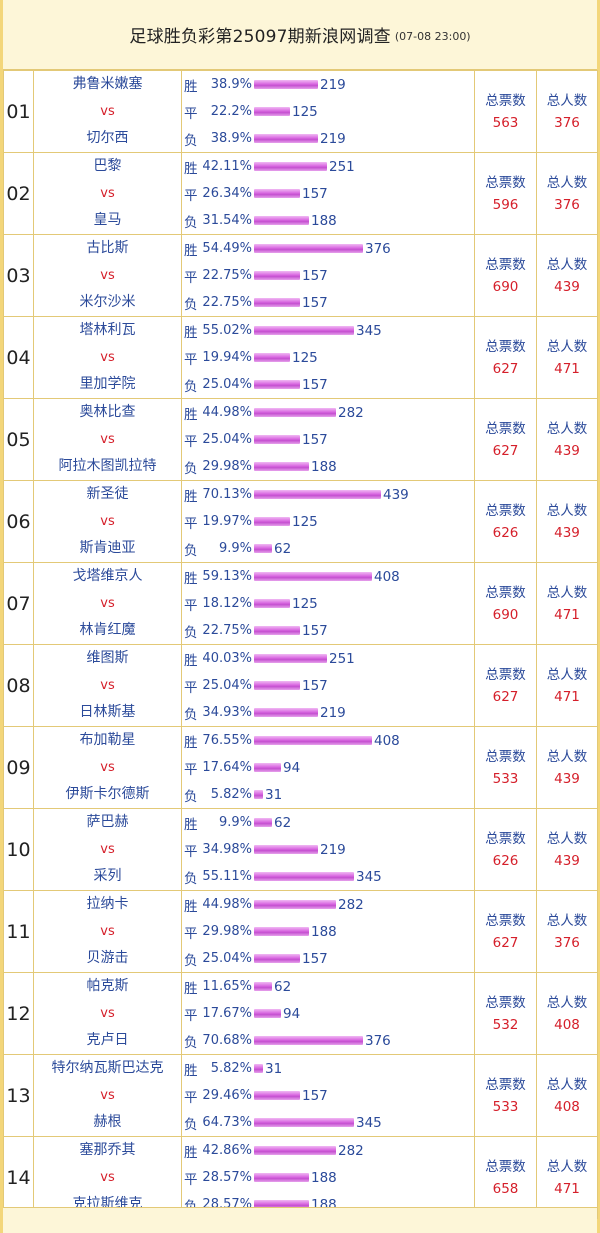 The width and height of the screenshot is (600, 1233). Describe the element at coordinates (107, 876) in the screenshot. I see `away-team-link: 采列` at that location.